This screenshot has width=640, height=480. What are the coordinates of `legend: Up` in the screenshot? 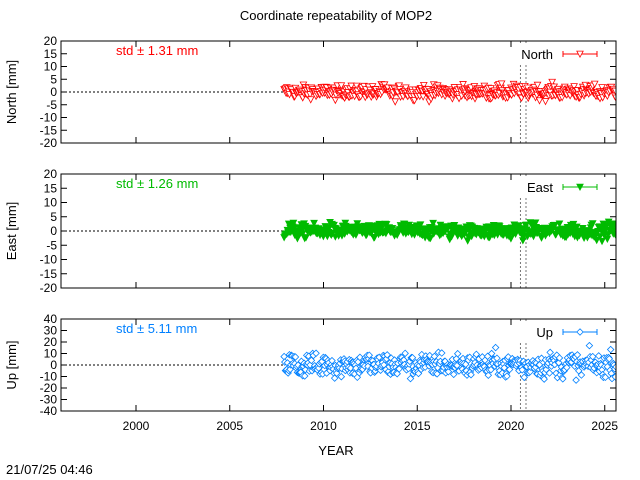 It's located at (562, 332).